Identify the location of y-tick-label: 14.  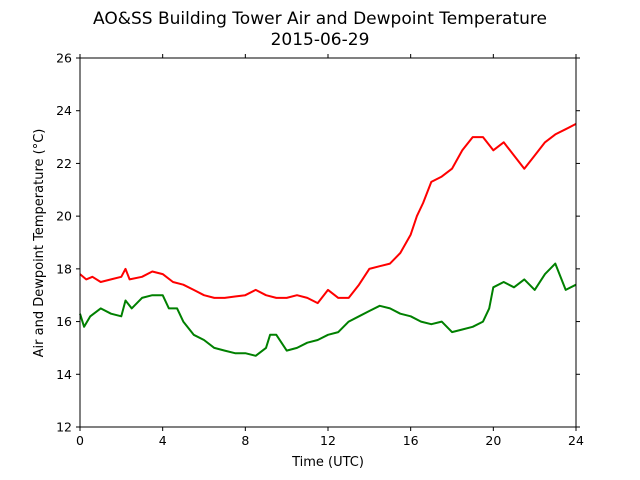
(64, 374).